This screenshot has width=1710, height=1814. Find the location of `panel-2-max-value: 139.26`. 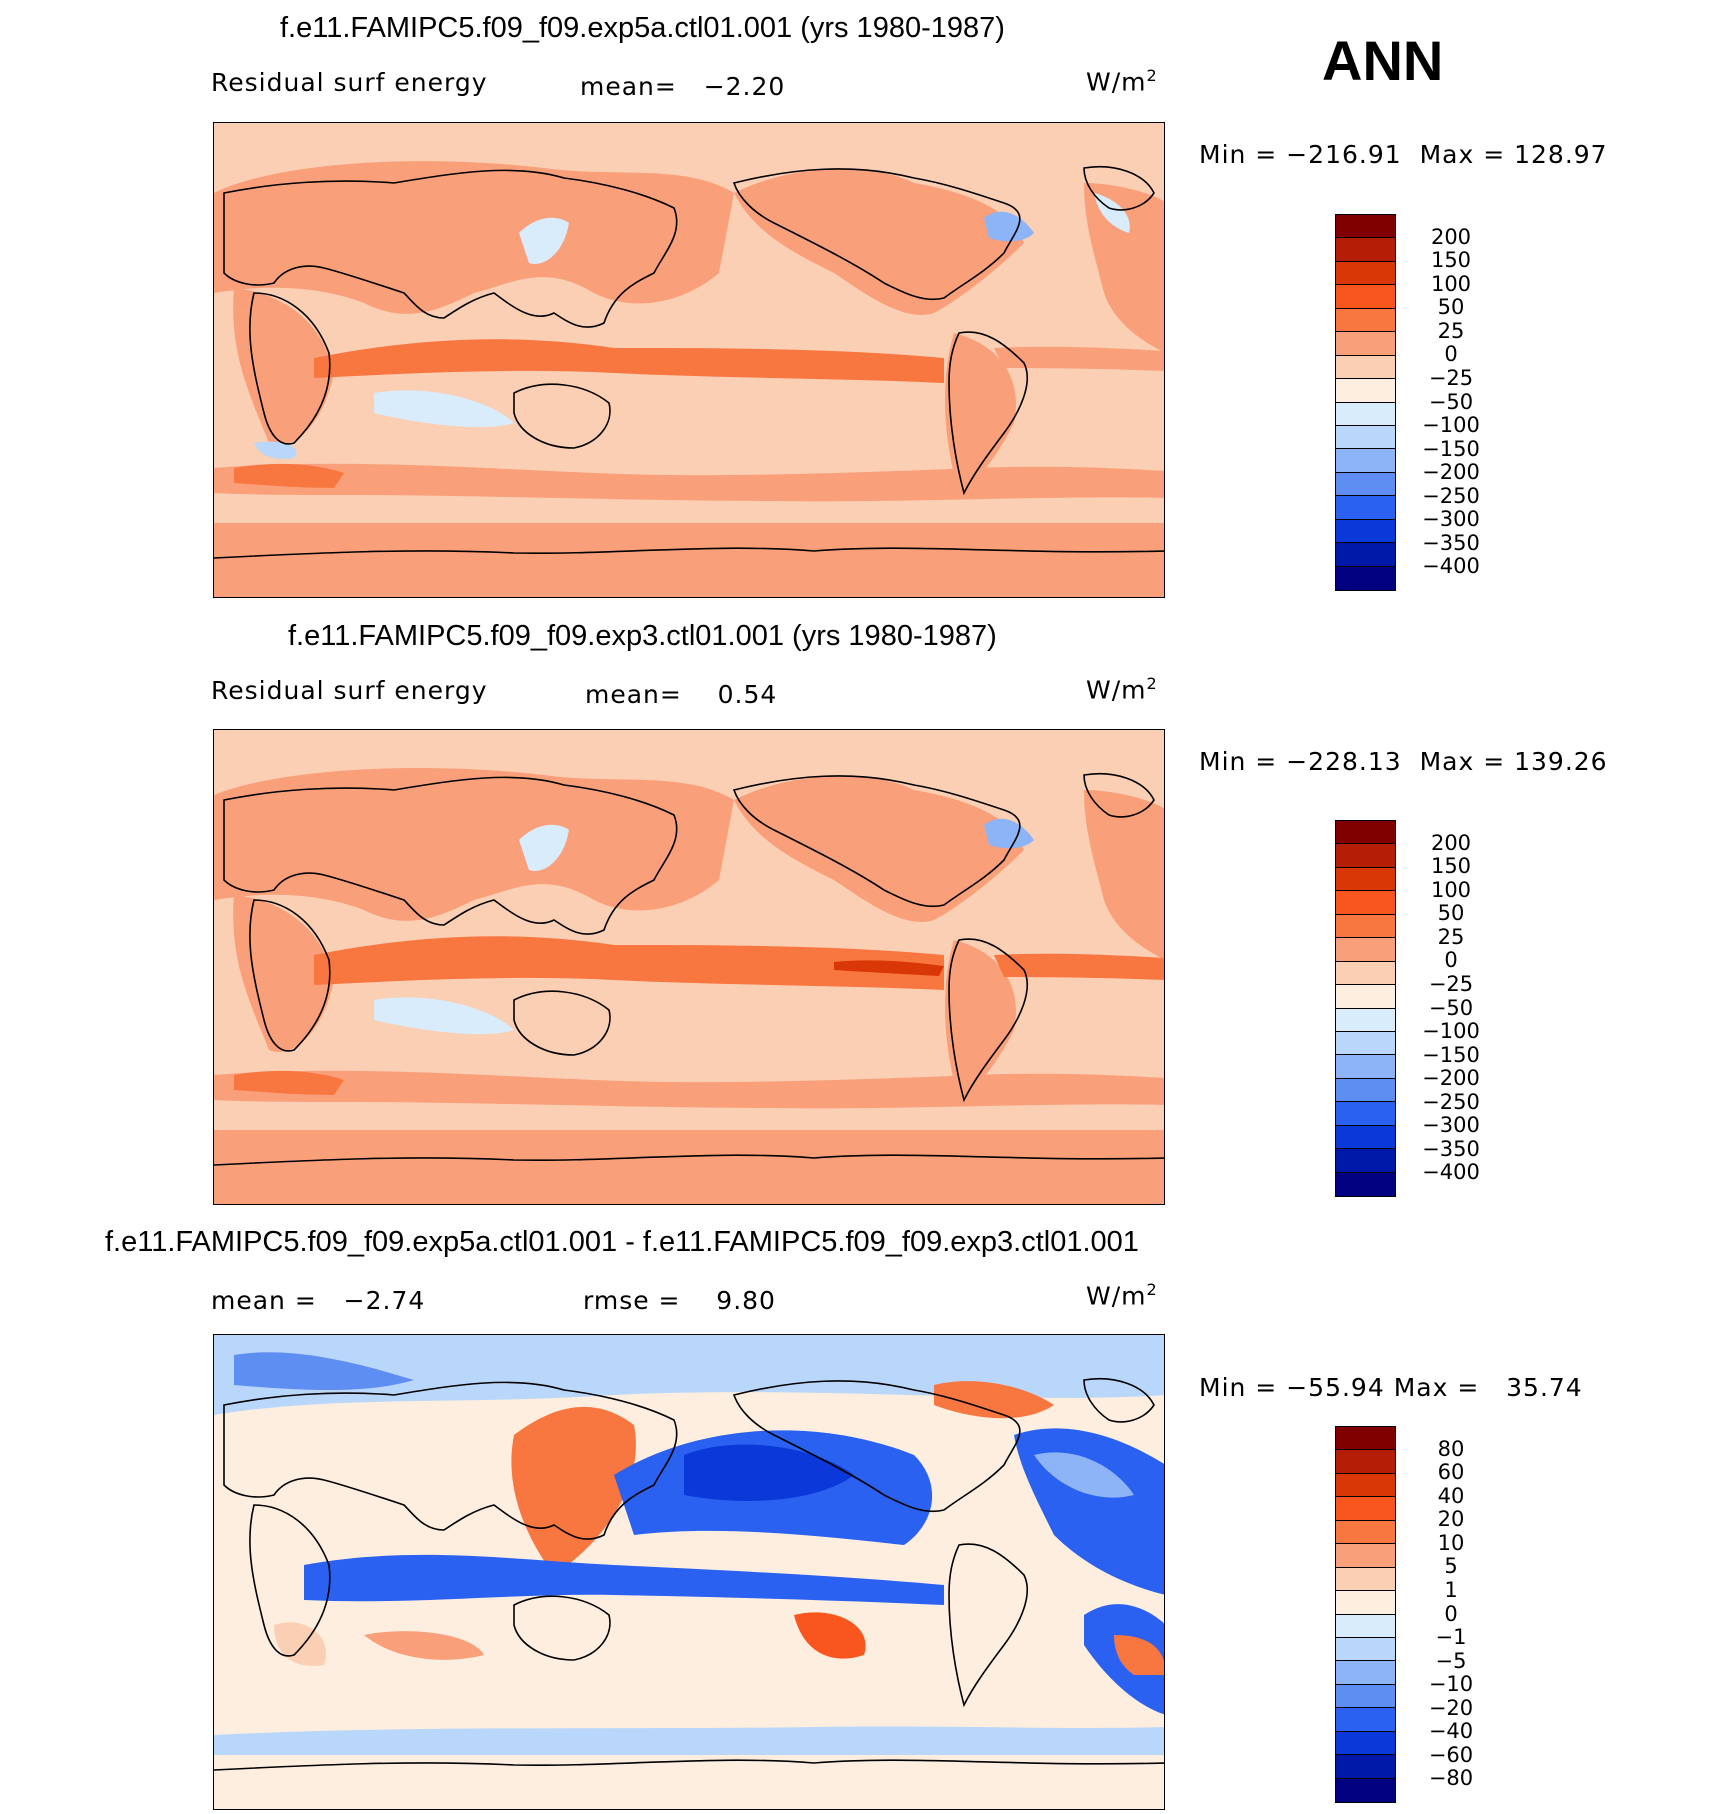

panel-2-max-value: 139.26 is located at coordinates (1561, 761).